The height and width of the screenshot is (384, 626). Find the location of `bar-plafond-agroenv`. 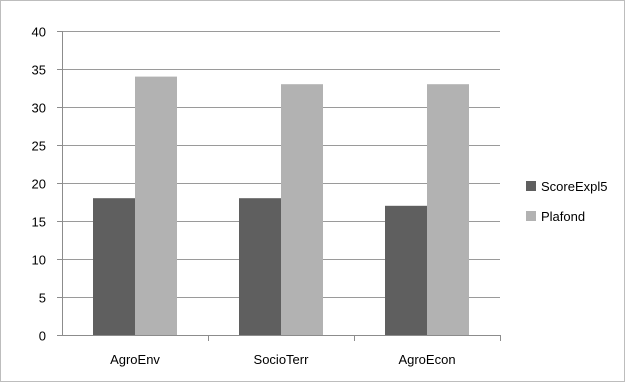

bar-plafond-agroenv is located at coordinates (156, 205).